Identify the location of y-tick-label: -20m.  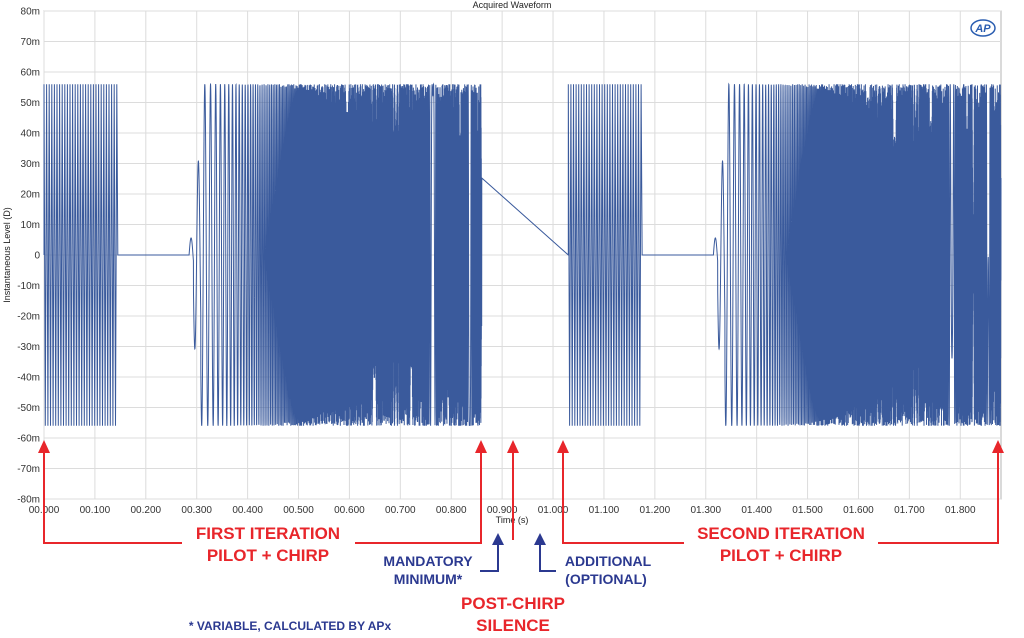
(28, 317).